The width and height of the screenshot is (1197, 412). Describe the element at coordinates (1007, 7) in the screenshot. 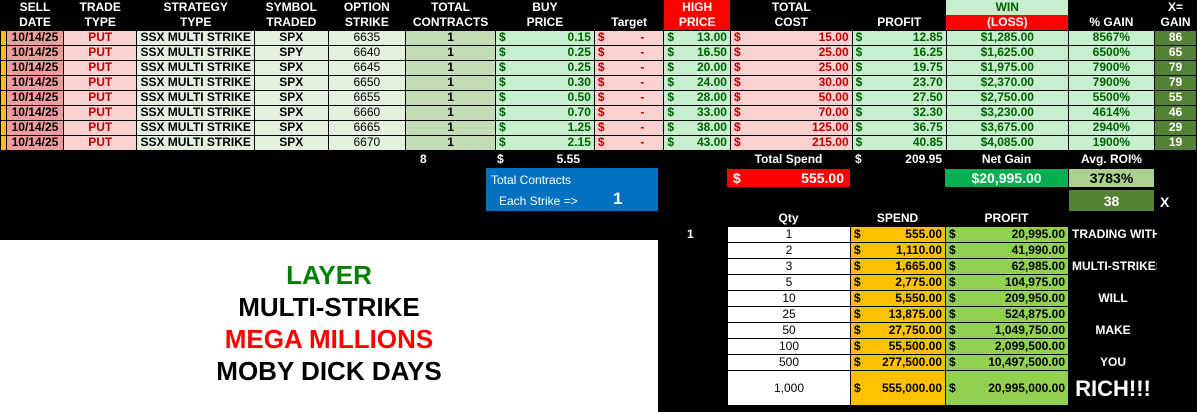

I see `header-win: WIN` at that location.